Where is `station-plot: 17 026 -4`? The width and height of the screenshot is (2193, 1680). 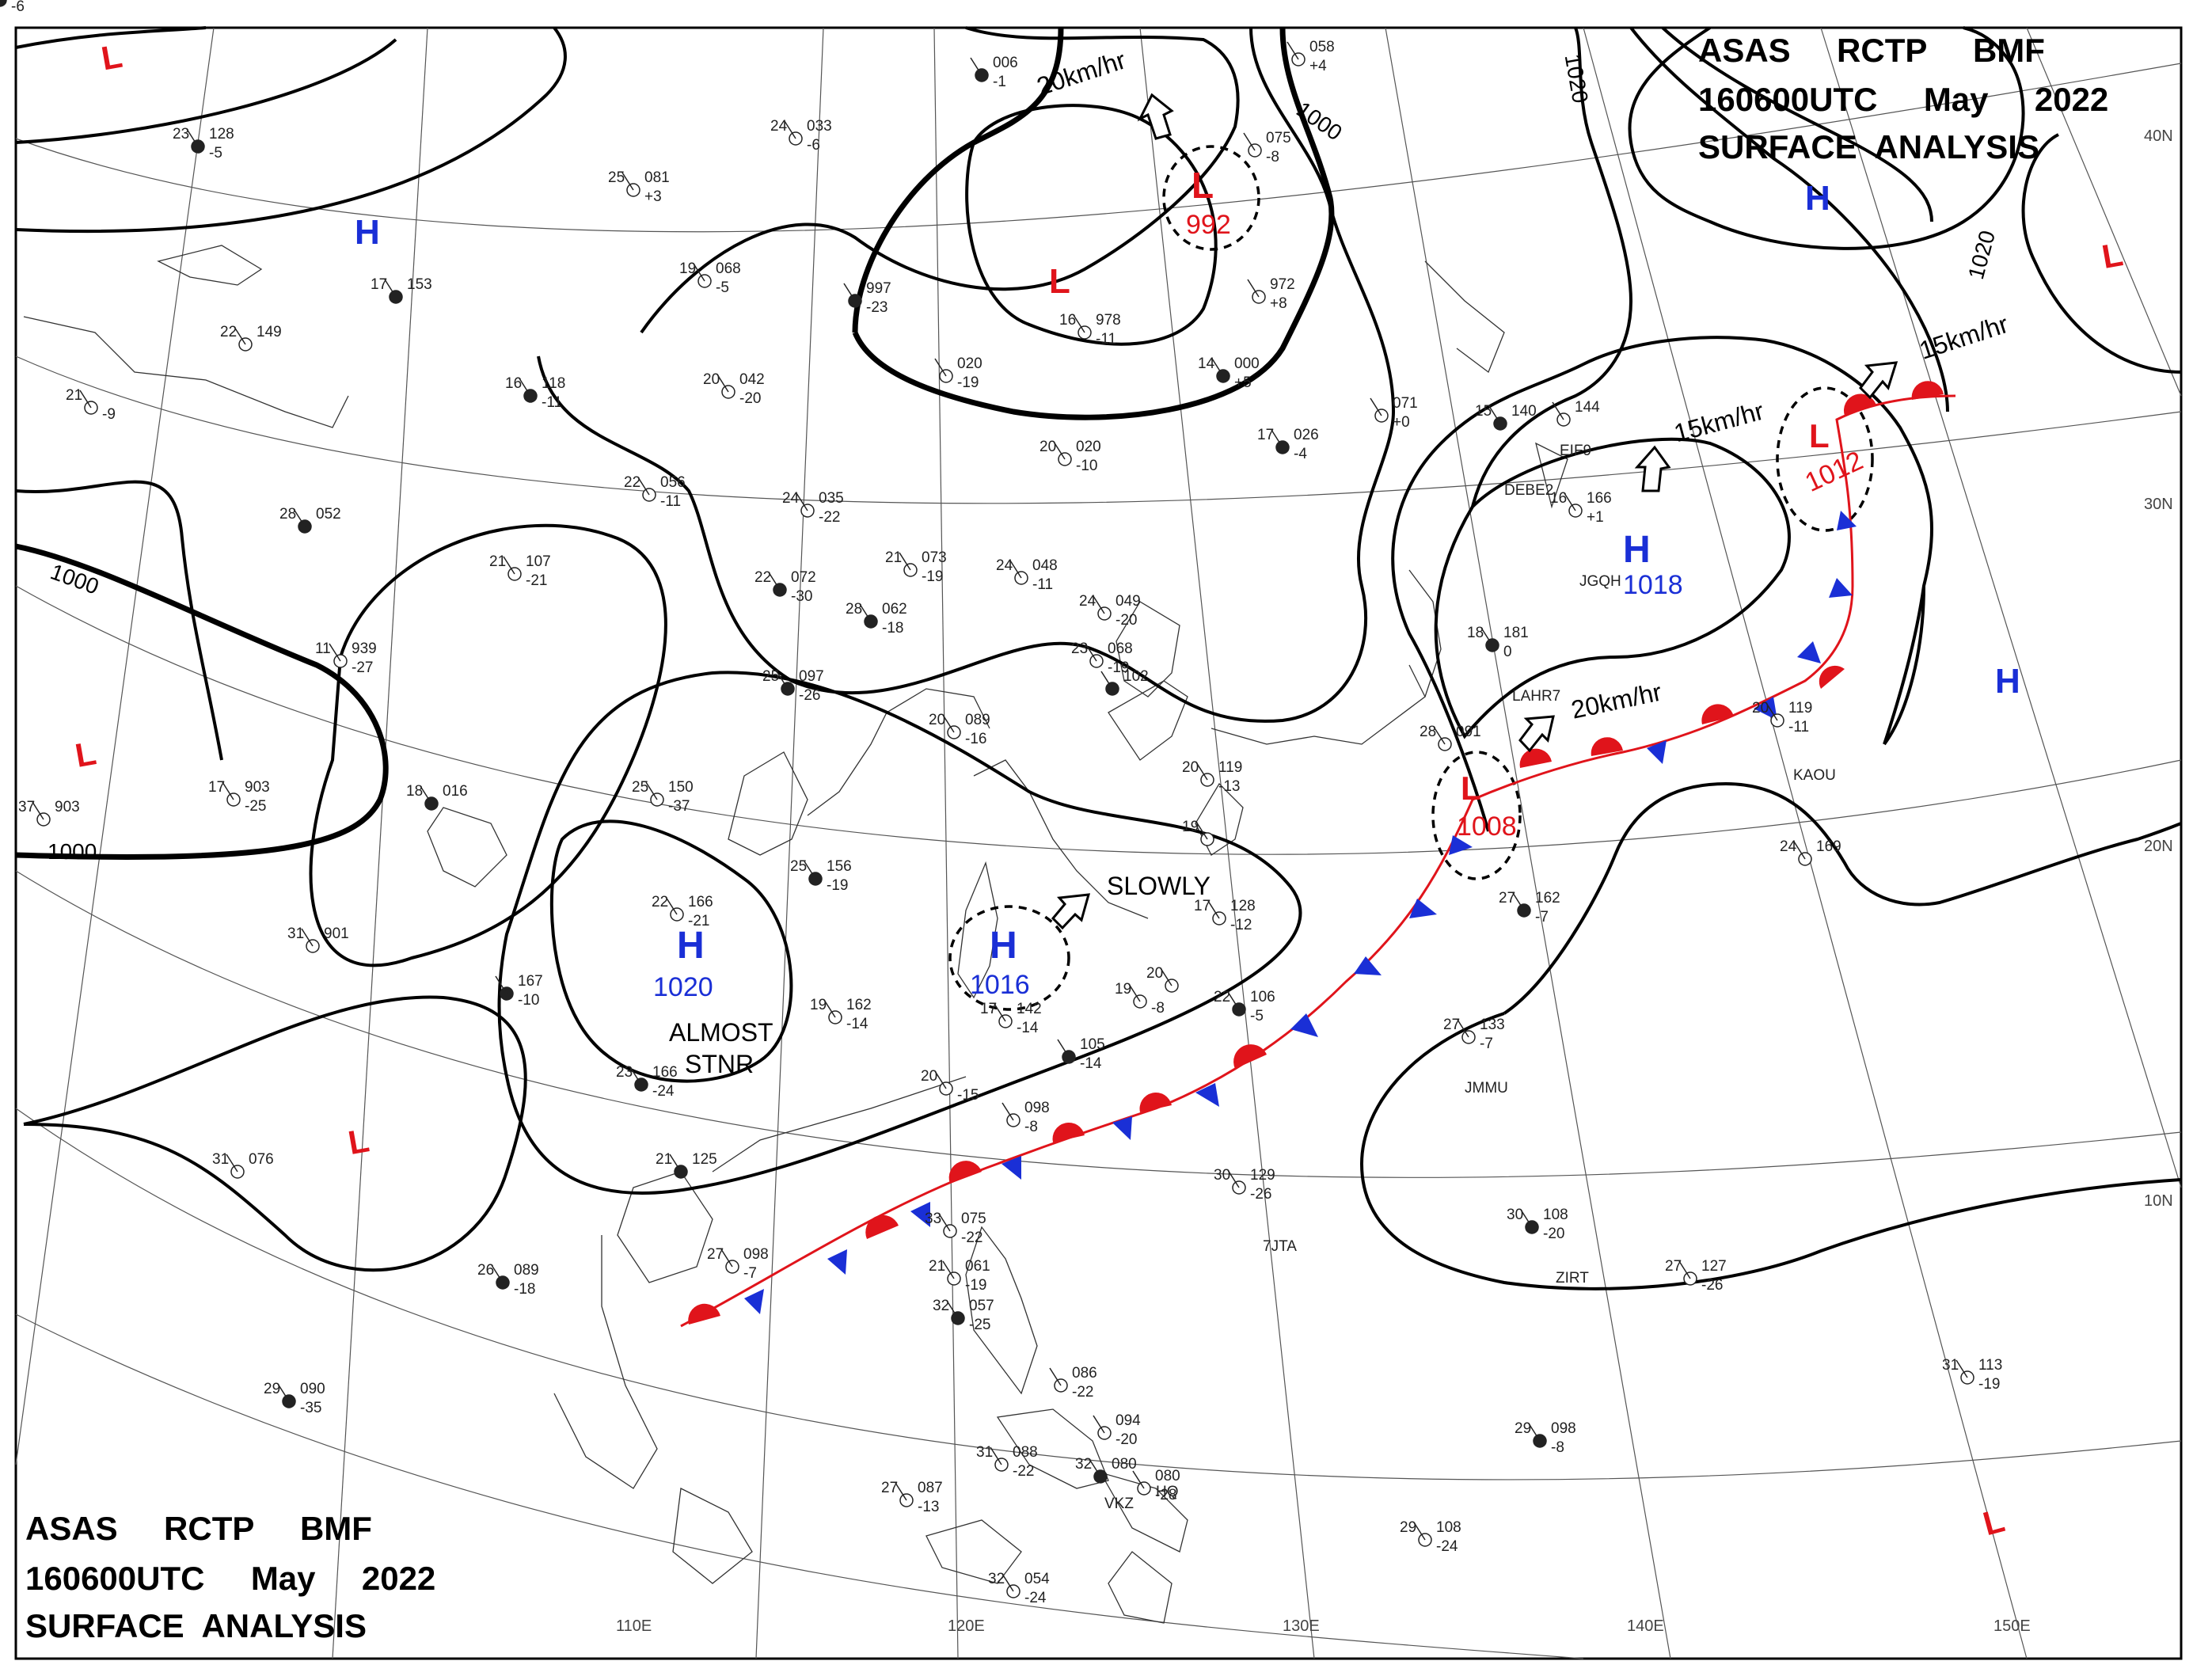
station-plot: 17 026 -4 is located at coordinates (1288, 444).